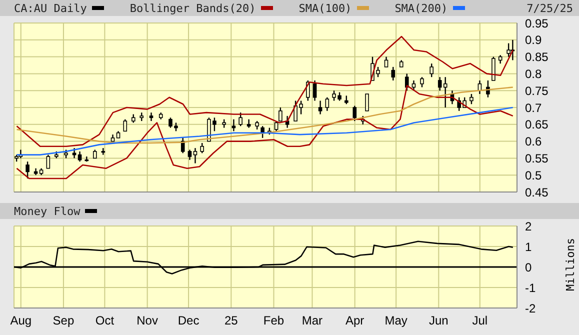  What do you see at coordinates (50, 8) in the screenshot?
I see `legend-label: CA:AU Daily` at bounding box center [50, 8].